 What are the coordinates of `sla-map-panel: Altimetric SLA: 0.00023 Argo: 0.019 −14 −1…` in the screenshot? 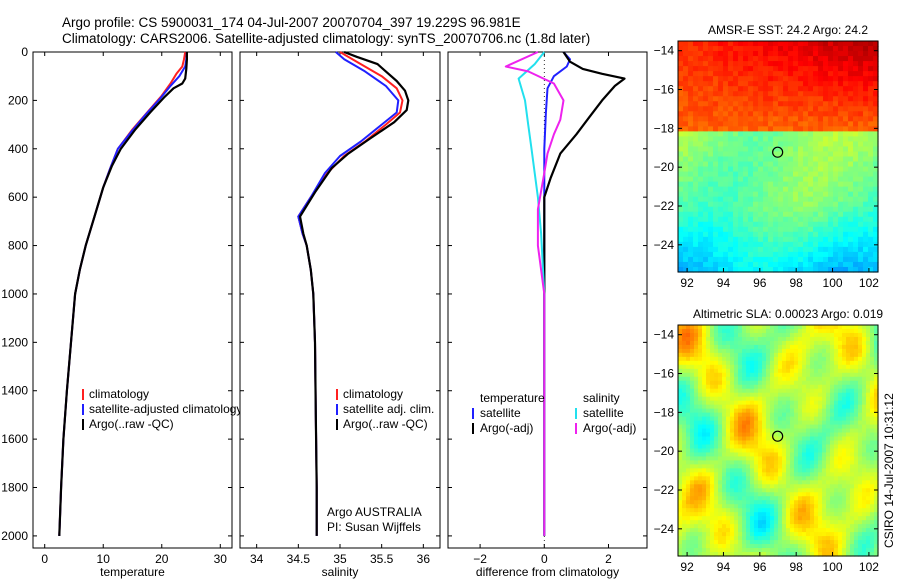 It's located at (769, 440).